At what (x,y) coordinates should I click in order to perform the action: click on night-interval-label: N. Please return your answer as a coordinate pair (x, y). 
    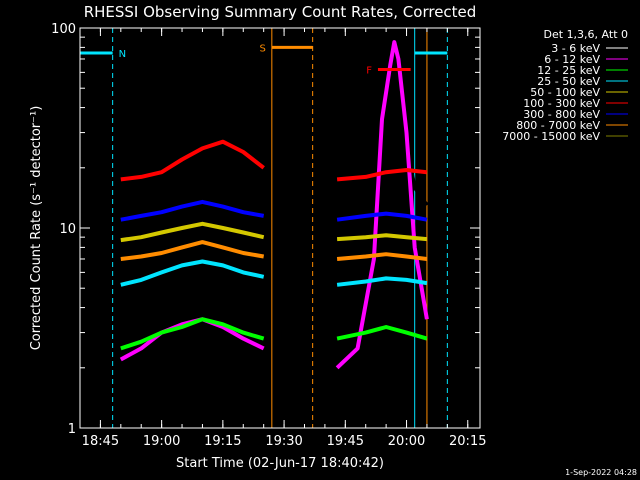
    Looking at the image, I should click on (122, 54).